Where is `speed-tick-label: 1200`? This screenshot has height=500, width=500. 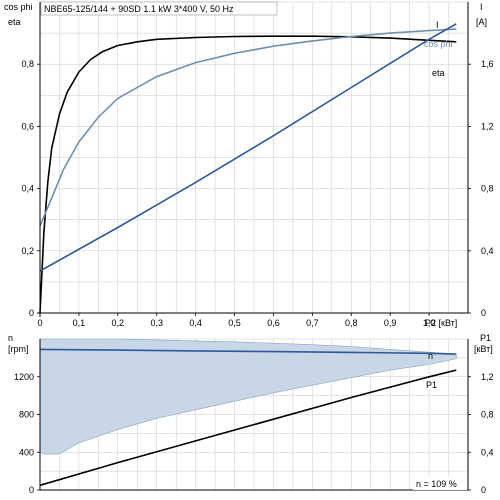 speed-tick-label: 1200 is located at coordinates (24, 377).